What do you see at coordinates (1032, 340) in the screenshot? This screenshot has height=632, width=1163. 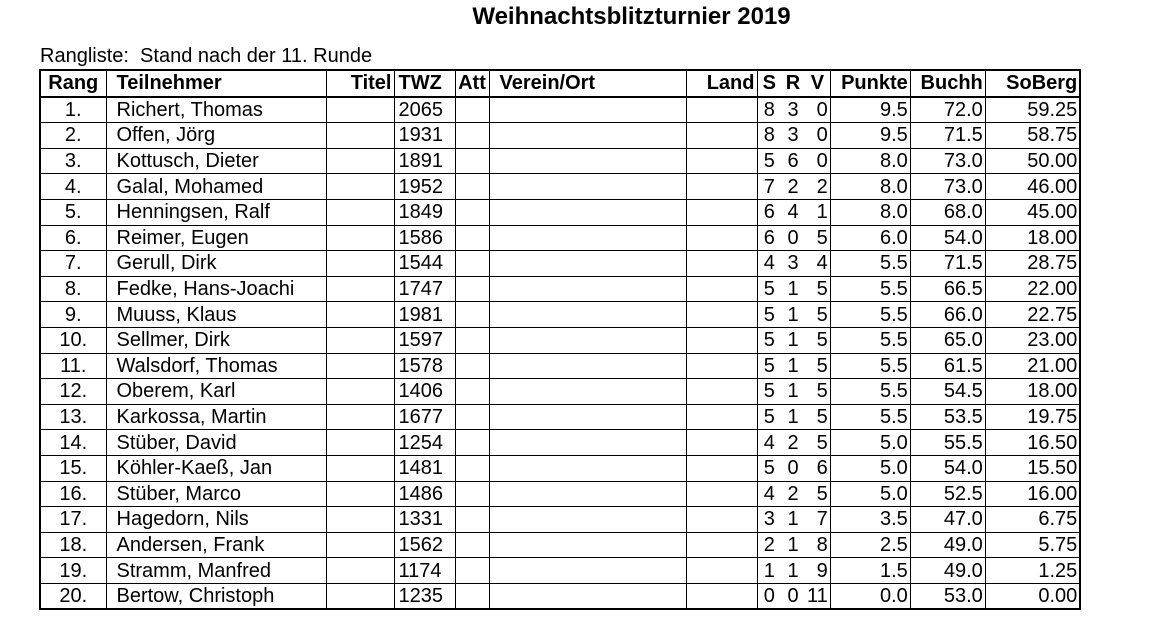 I see `cell-soberg: 23.00` at bounding box center [1032, 340].